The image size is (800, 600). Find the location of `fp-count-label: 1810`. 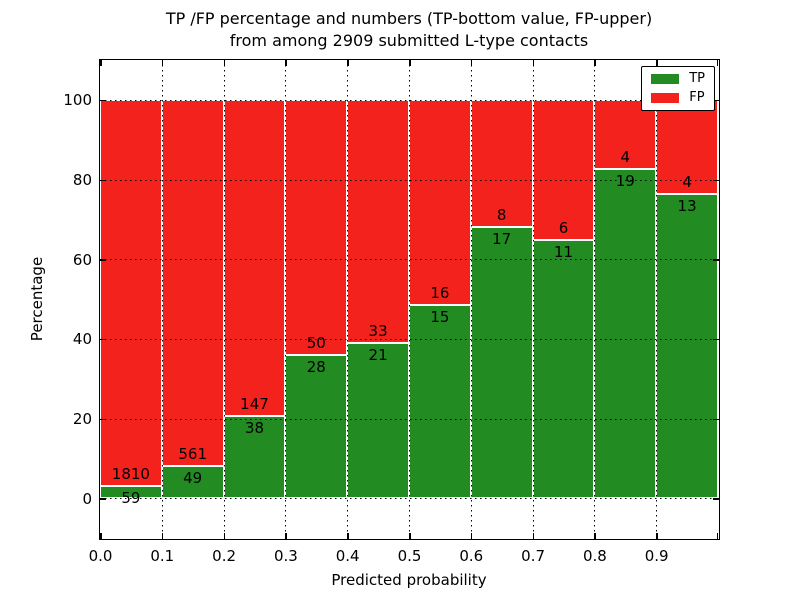

fp-count-label: 1810 is located at coordinates (130, 473).